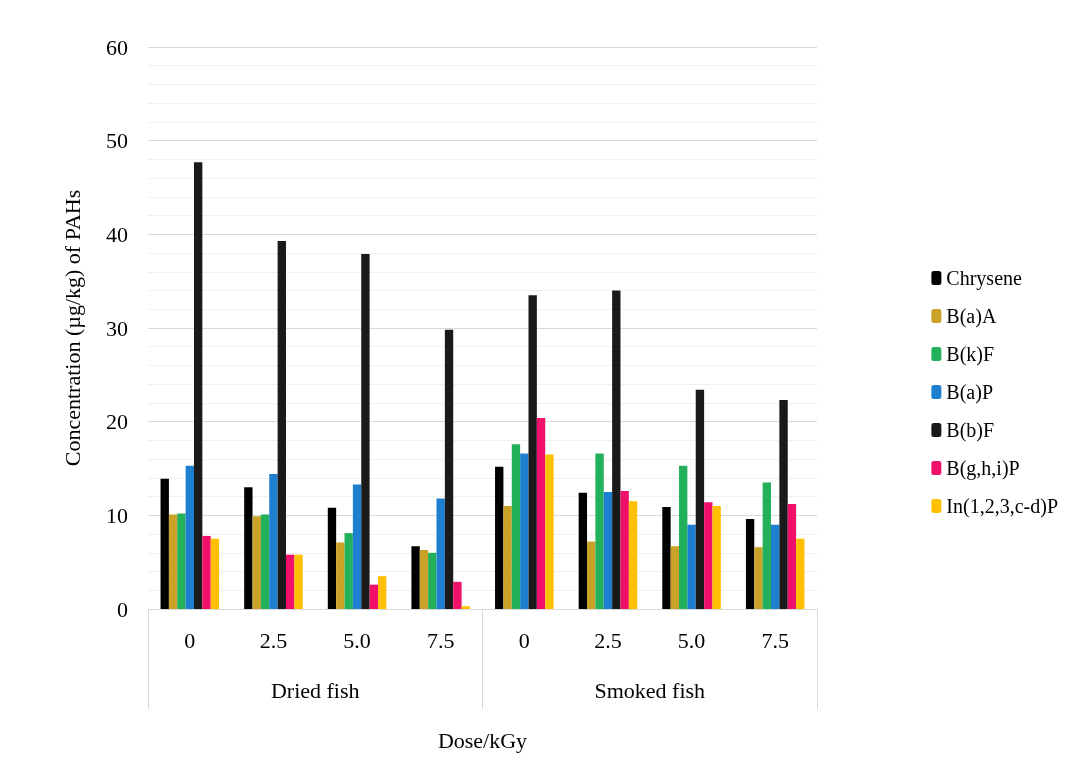 The height and width of the screenshot is (784, 1081). Describe the element at coordinates (117, 47) in the screenshot. I see `y-tick-label: 60` at that location.